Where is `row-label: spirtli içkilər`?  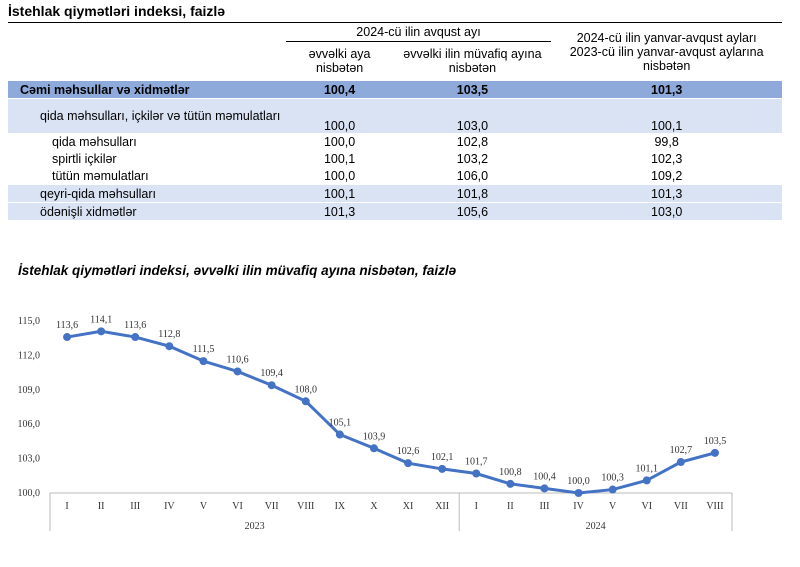
row-label: spirtli içkilər is located at coordinates (84, 158).